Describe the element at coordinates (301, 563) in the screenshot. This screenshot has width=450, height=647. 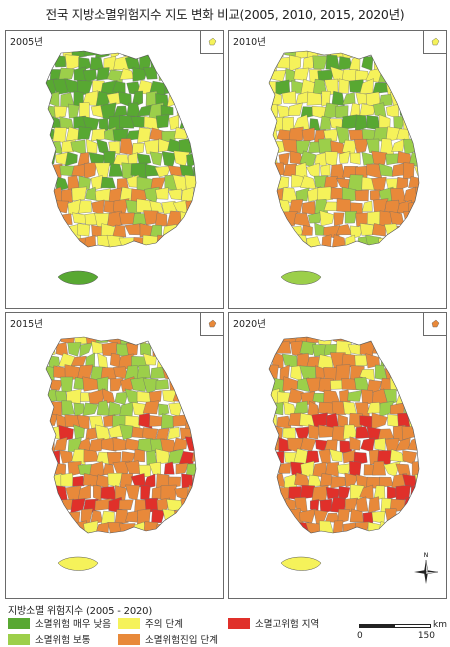
I see `jeju-island` at that location.